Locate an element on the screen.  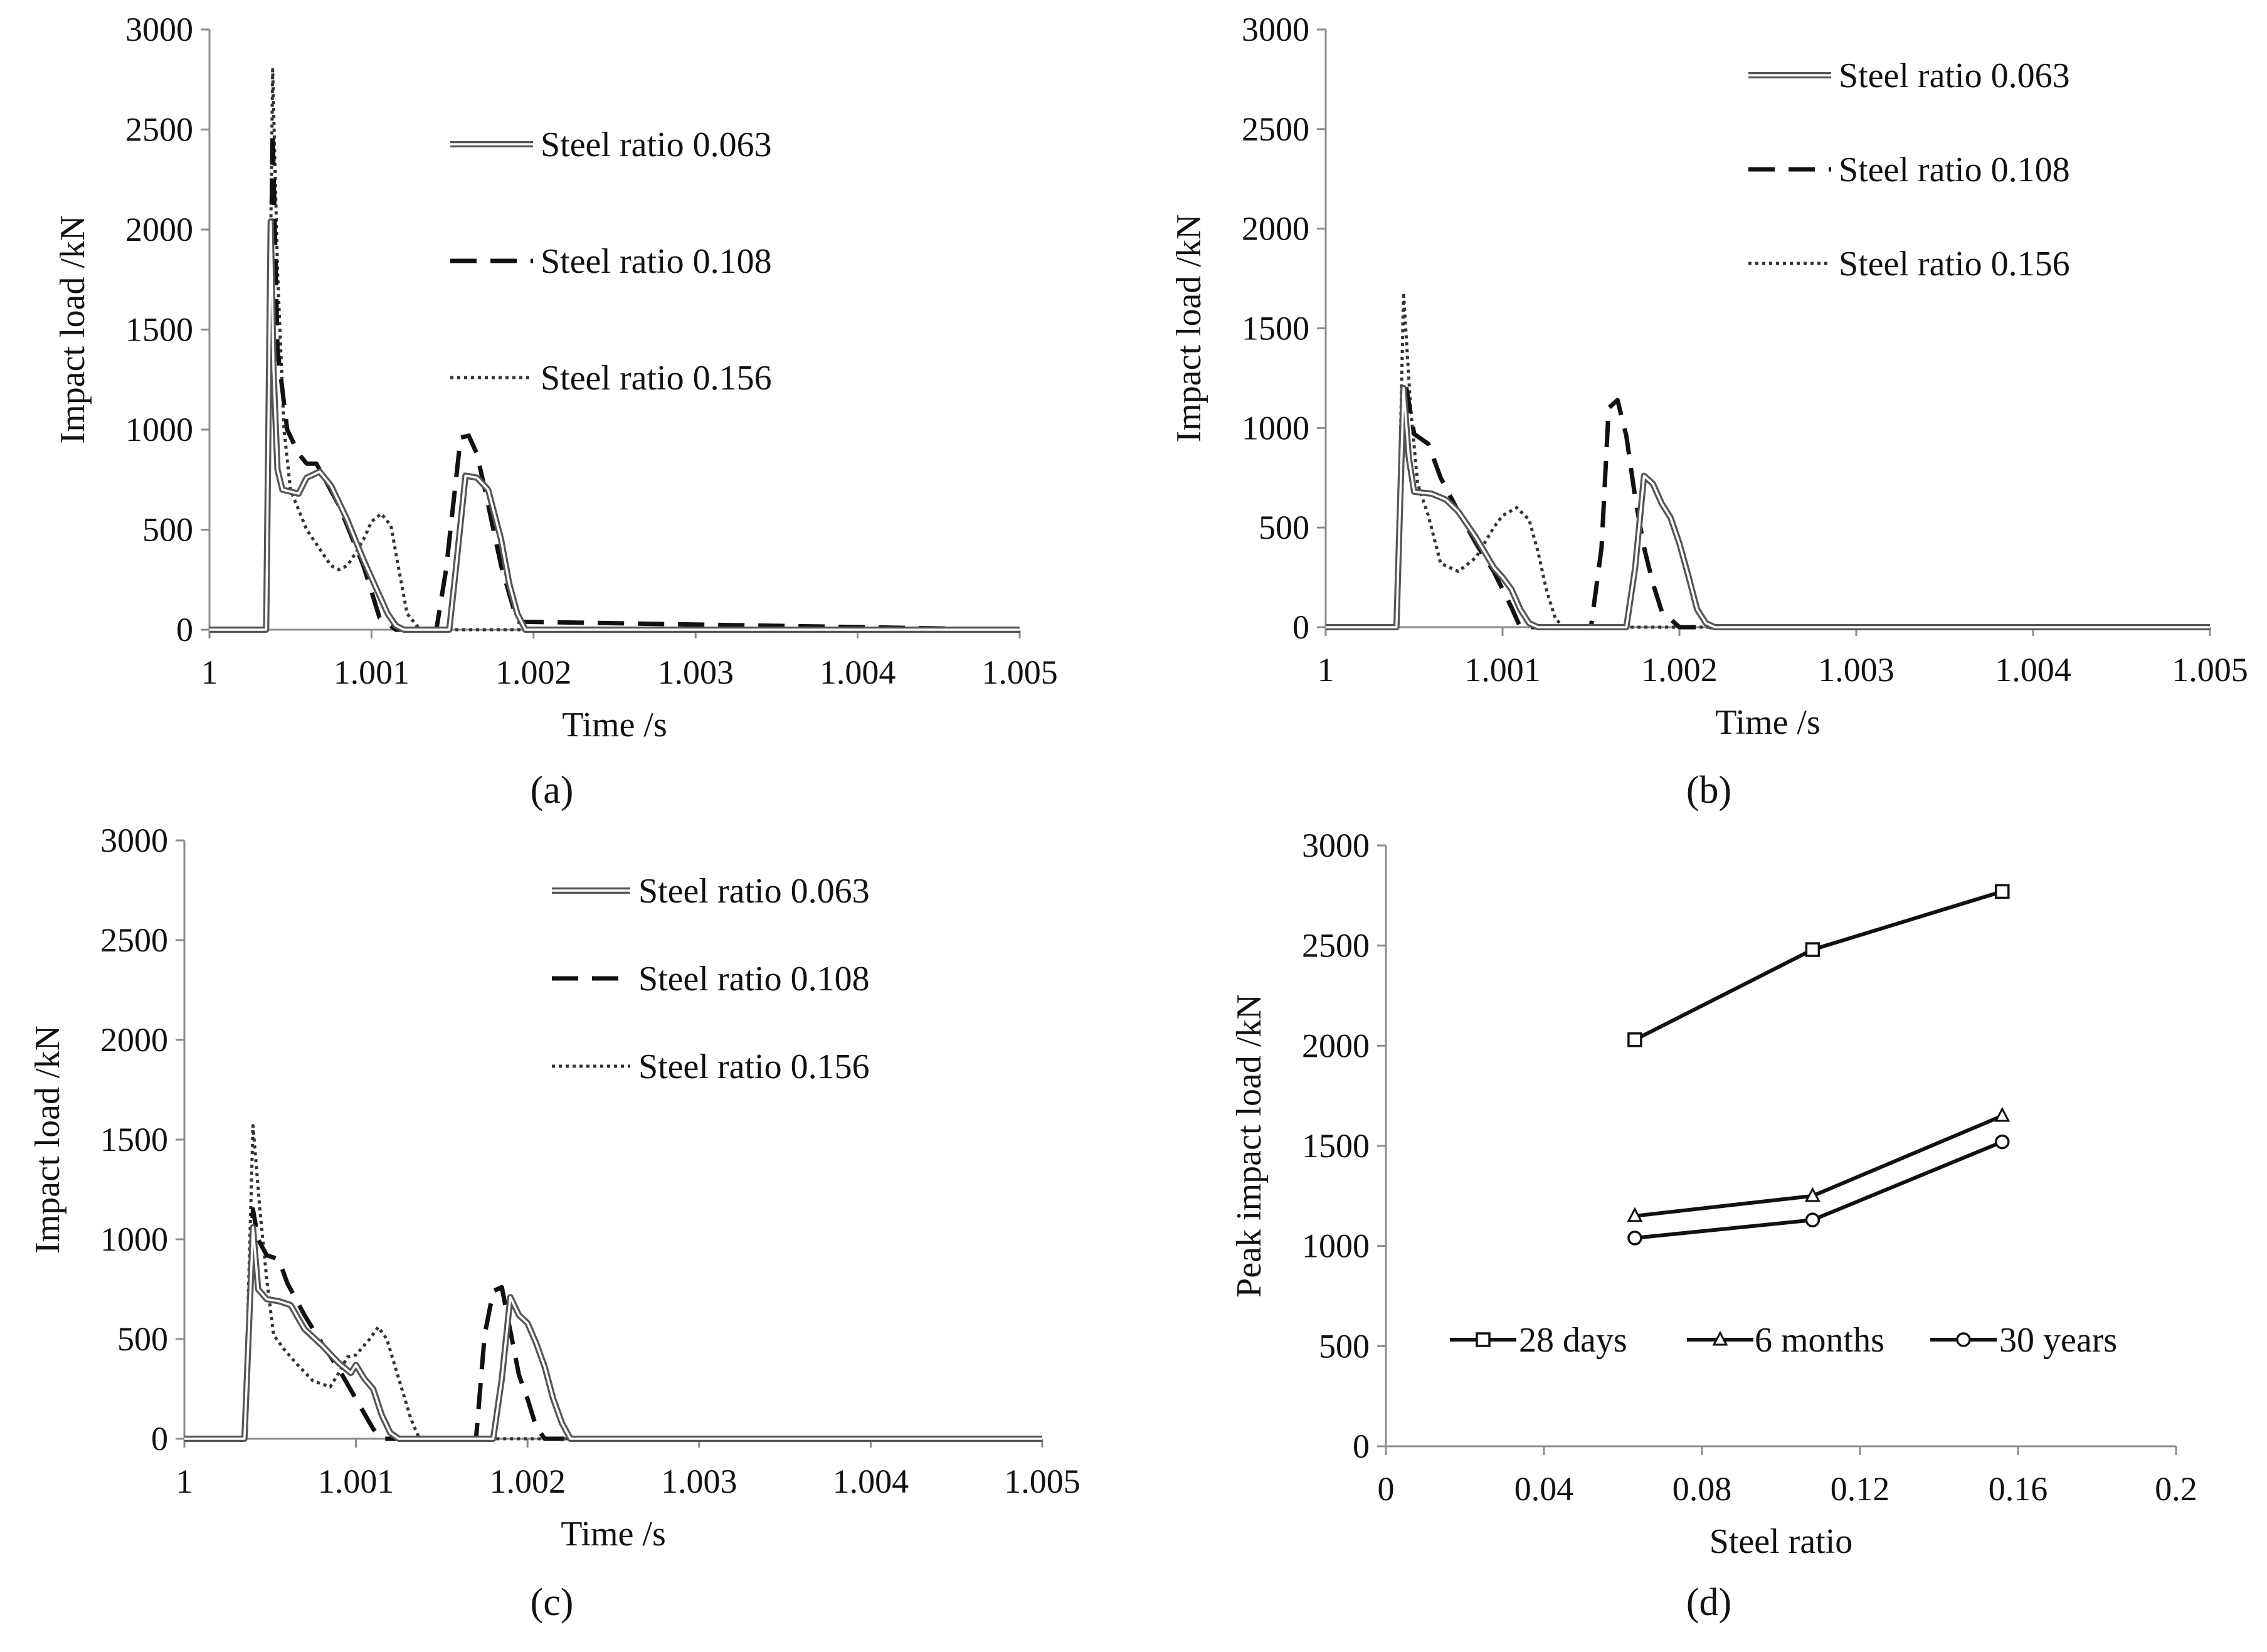
x-tick-label: 0.04 is located at coordinates (1544, 1489).